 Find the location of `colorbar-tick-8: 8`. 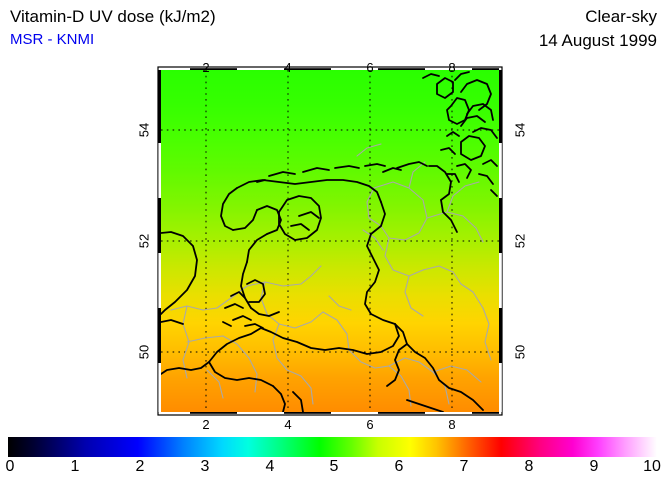

colorbar-tick-8: 8 is located at coordinates (529, 466).